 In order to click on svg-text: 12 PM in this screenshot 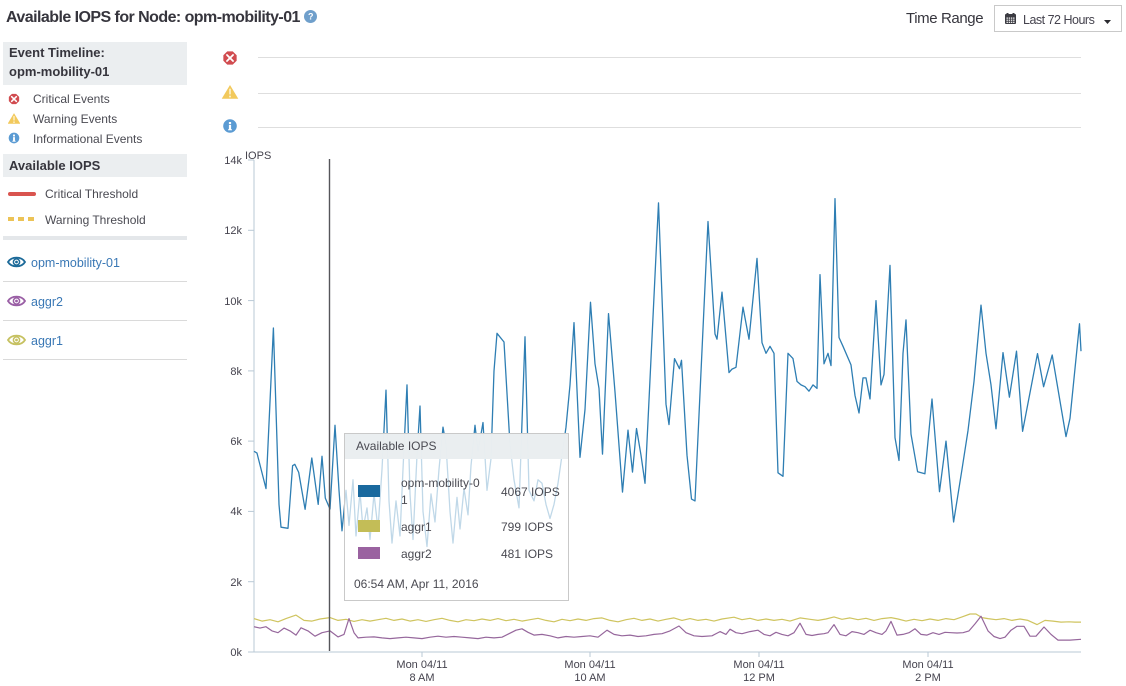, I will do `click(759, 678)`.